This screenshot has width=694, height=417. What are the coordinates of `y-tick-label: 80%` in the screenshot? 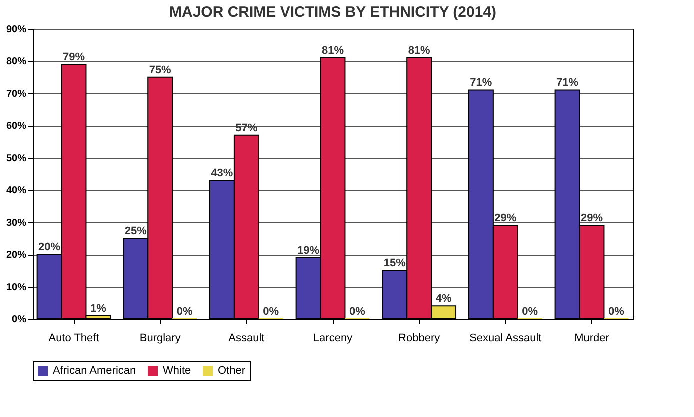 It's located at (16, 62).